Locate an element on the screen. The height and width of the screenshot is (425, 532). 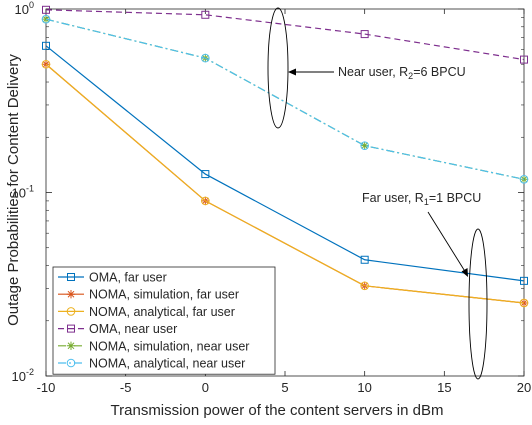
near-user-arrowhead is located at coordinates (292, 72).